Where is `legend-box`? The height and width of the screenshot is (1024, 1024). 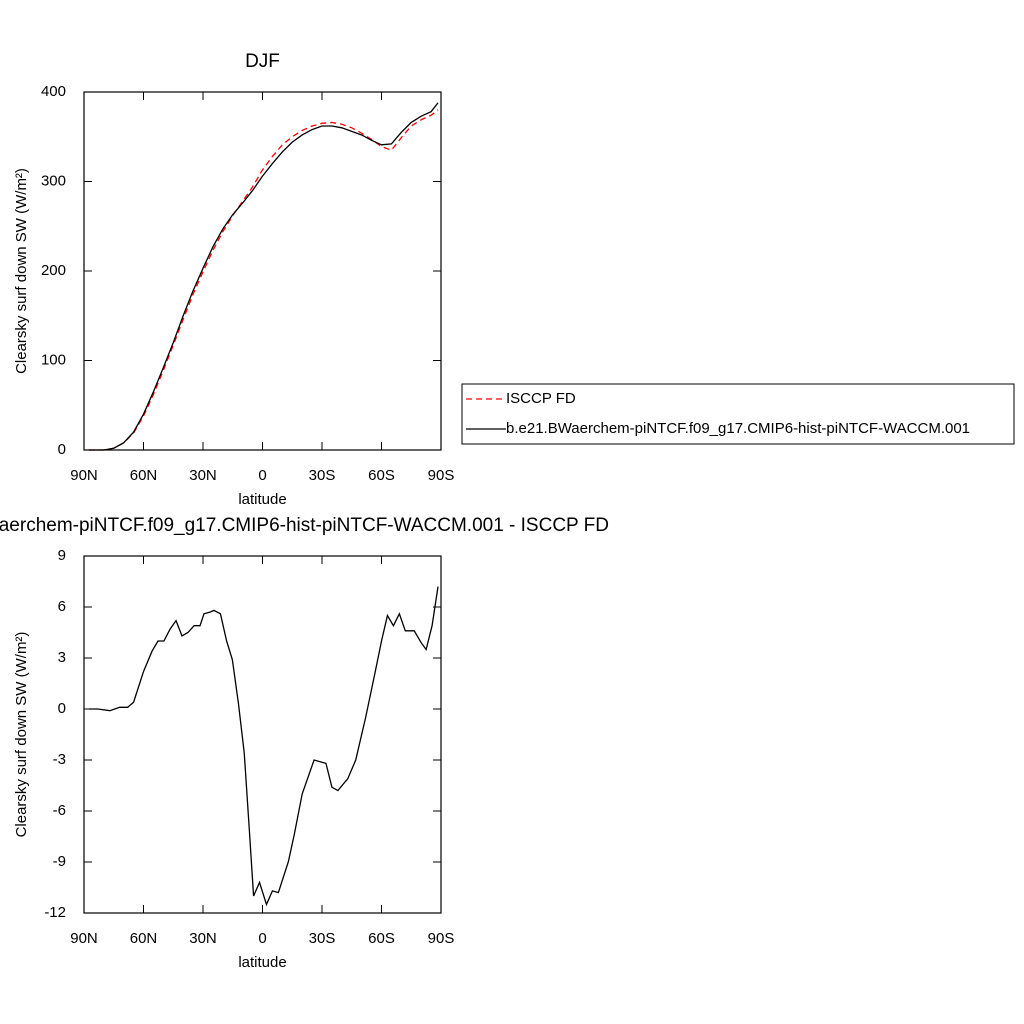 legend-box is located at coordinates (738, 414).